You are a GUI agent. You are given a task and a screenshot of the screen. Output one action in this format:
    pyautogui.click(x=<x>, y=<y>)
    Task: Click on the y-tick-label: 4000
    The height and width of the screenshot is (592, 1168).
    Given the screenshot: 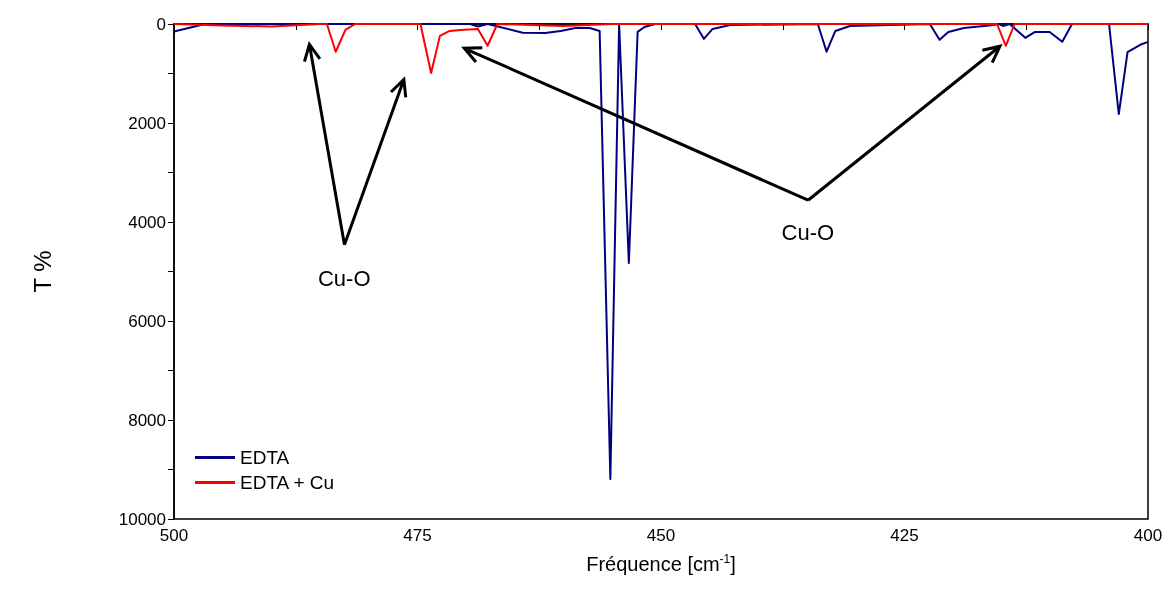 What is the action you would take?
    pyautogui.click(x=147, y=222)
    